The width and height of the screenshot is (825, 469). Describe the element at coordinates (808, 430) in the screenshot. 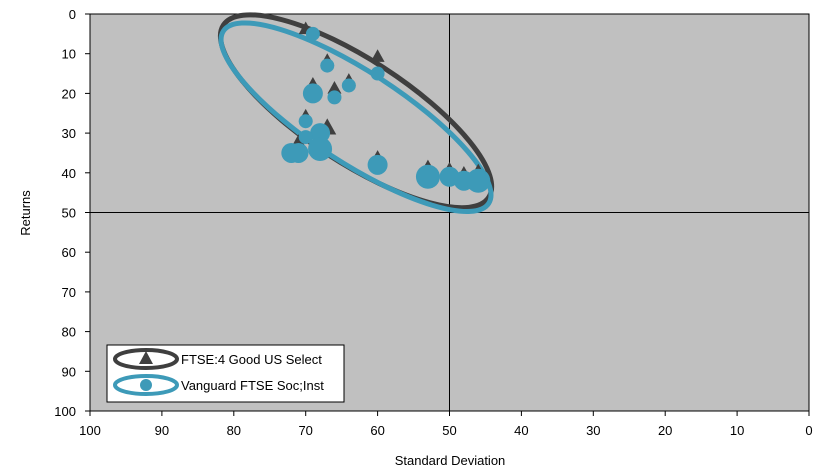

I see `x-tick-label: 0` at that location.